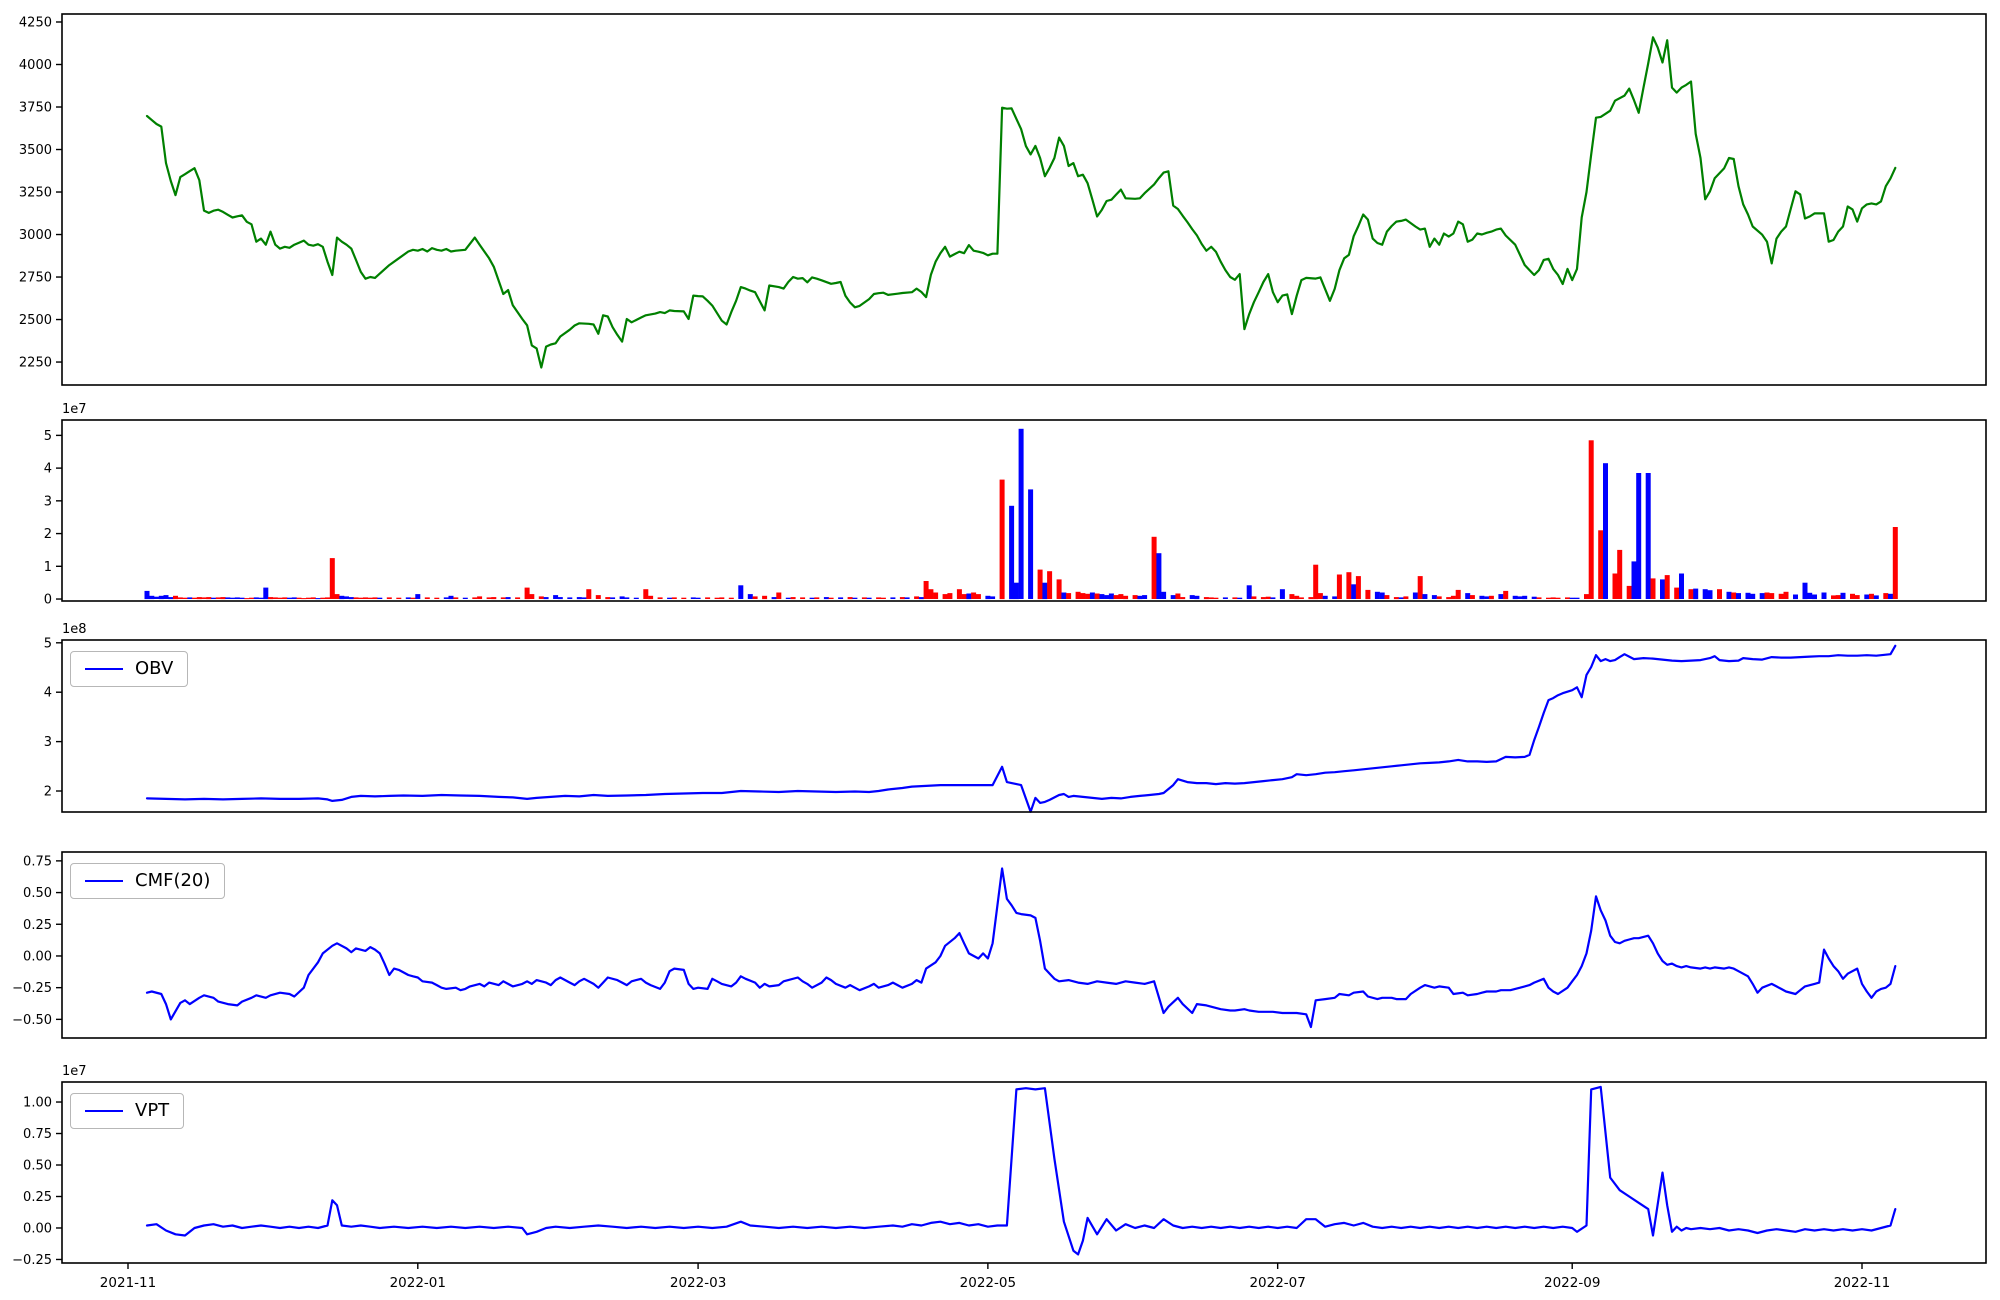 This screenshot has width=2000, height=1300. I want to click on y-tick-label: −0.50, so click(32, 1020).